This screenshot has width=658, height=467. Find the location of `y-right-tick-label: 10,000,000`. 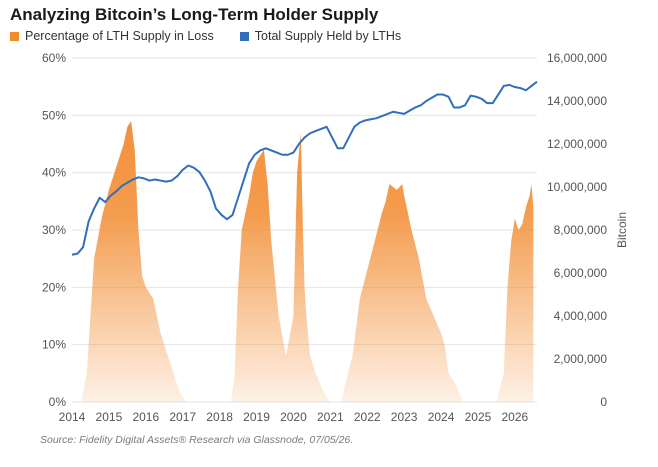

y-right-tick-label: 10,000,000 is located at coordinates (577, 187).